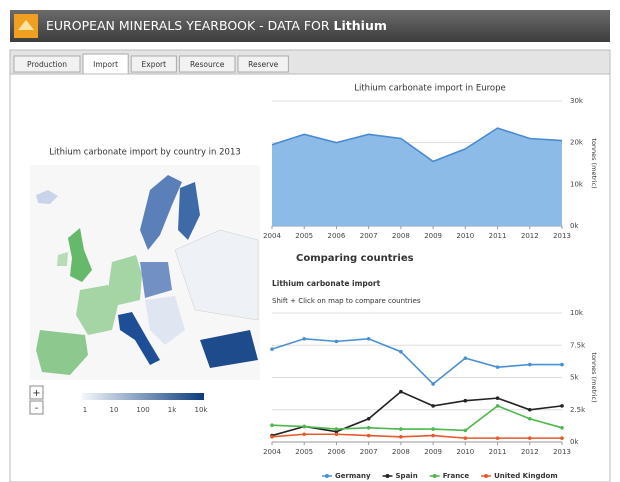 This screenshot has height=482, width=620. I want to click on country-france, so click(97, 310).